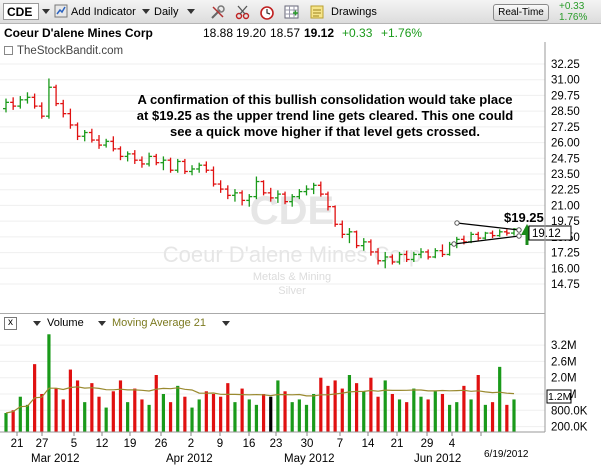 The width and height of the screenshot is (601, 466). What do you see at coordinates (74, 444) in the screenshot?
I see `date-tick-label: 5` at bounding box center [74, 444].